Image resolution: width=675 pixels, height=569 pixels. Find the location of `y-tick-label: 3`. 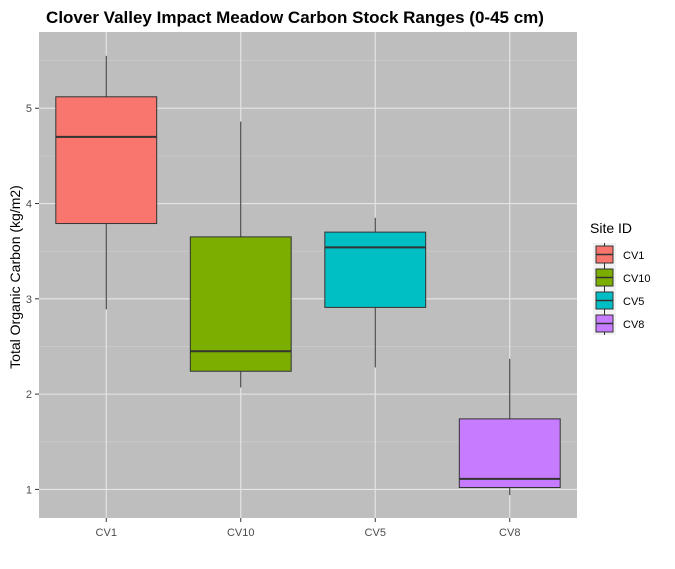

y-tick-label: 3 is located at coordinates (29, 300).